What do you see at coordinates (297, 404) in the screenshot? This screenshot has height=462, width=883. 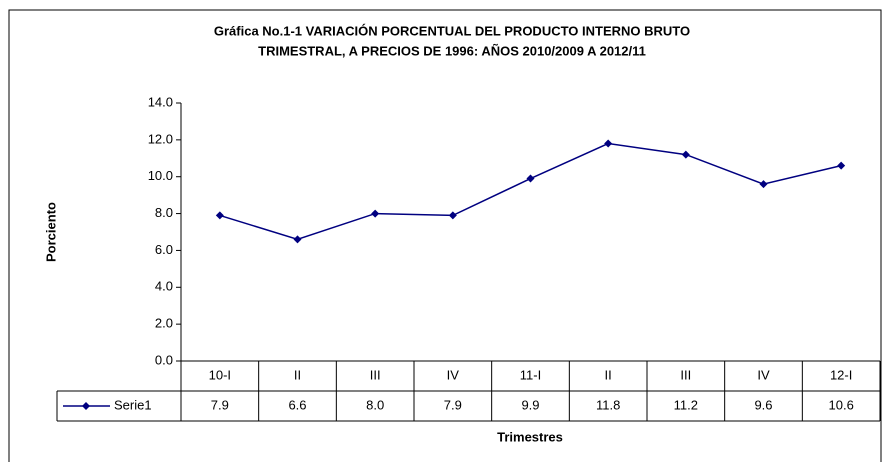 I see `table-value: 6.6` at bounding box center [297, 404].